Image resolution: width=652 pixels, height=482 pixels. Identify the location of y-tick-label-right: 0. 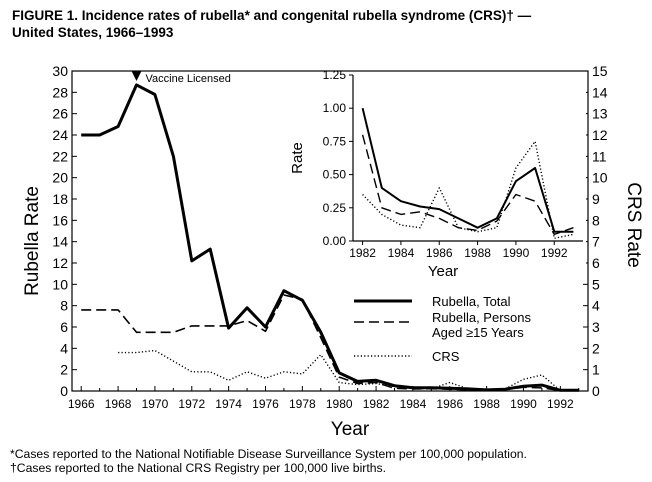
(596, 391).